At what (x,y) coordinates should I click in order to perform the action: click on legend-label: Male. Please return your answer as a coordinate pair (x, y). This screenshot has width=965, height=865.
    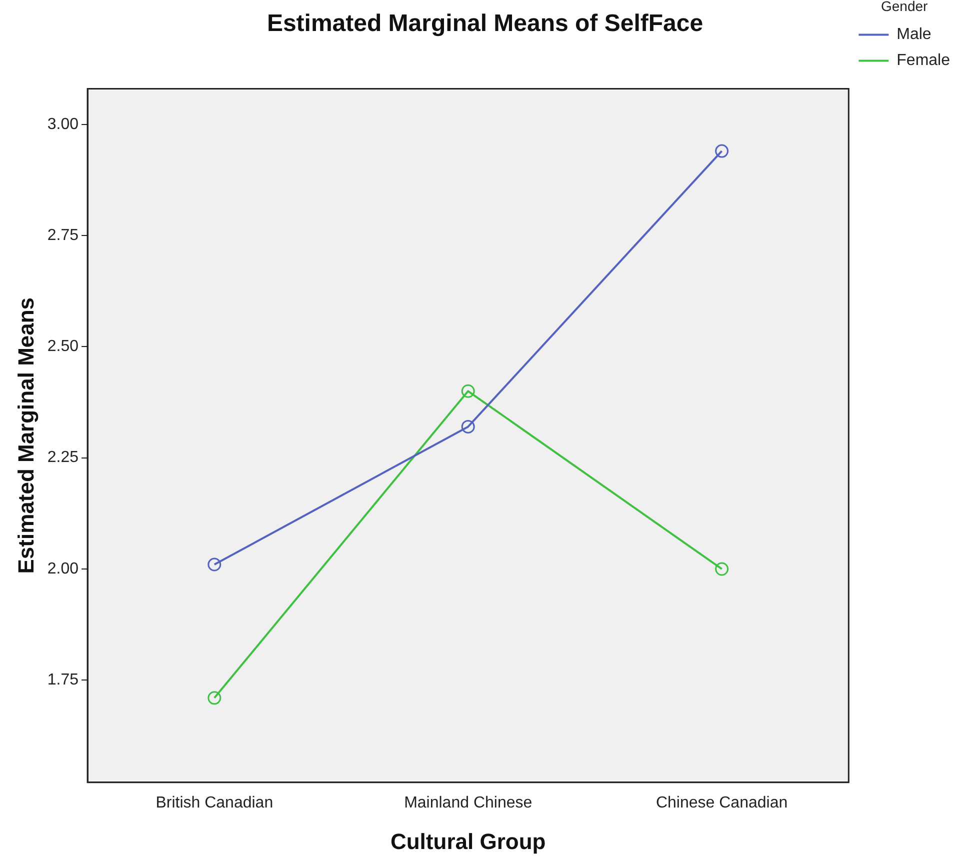
    Looking at the image, I should click on (914, 35).